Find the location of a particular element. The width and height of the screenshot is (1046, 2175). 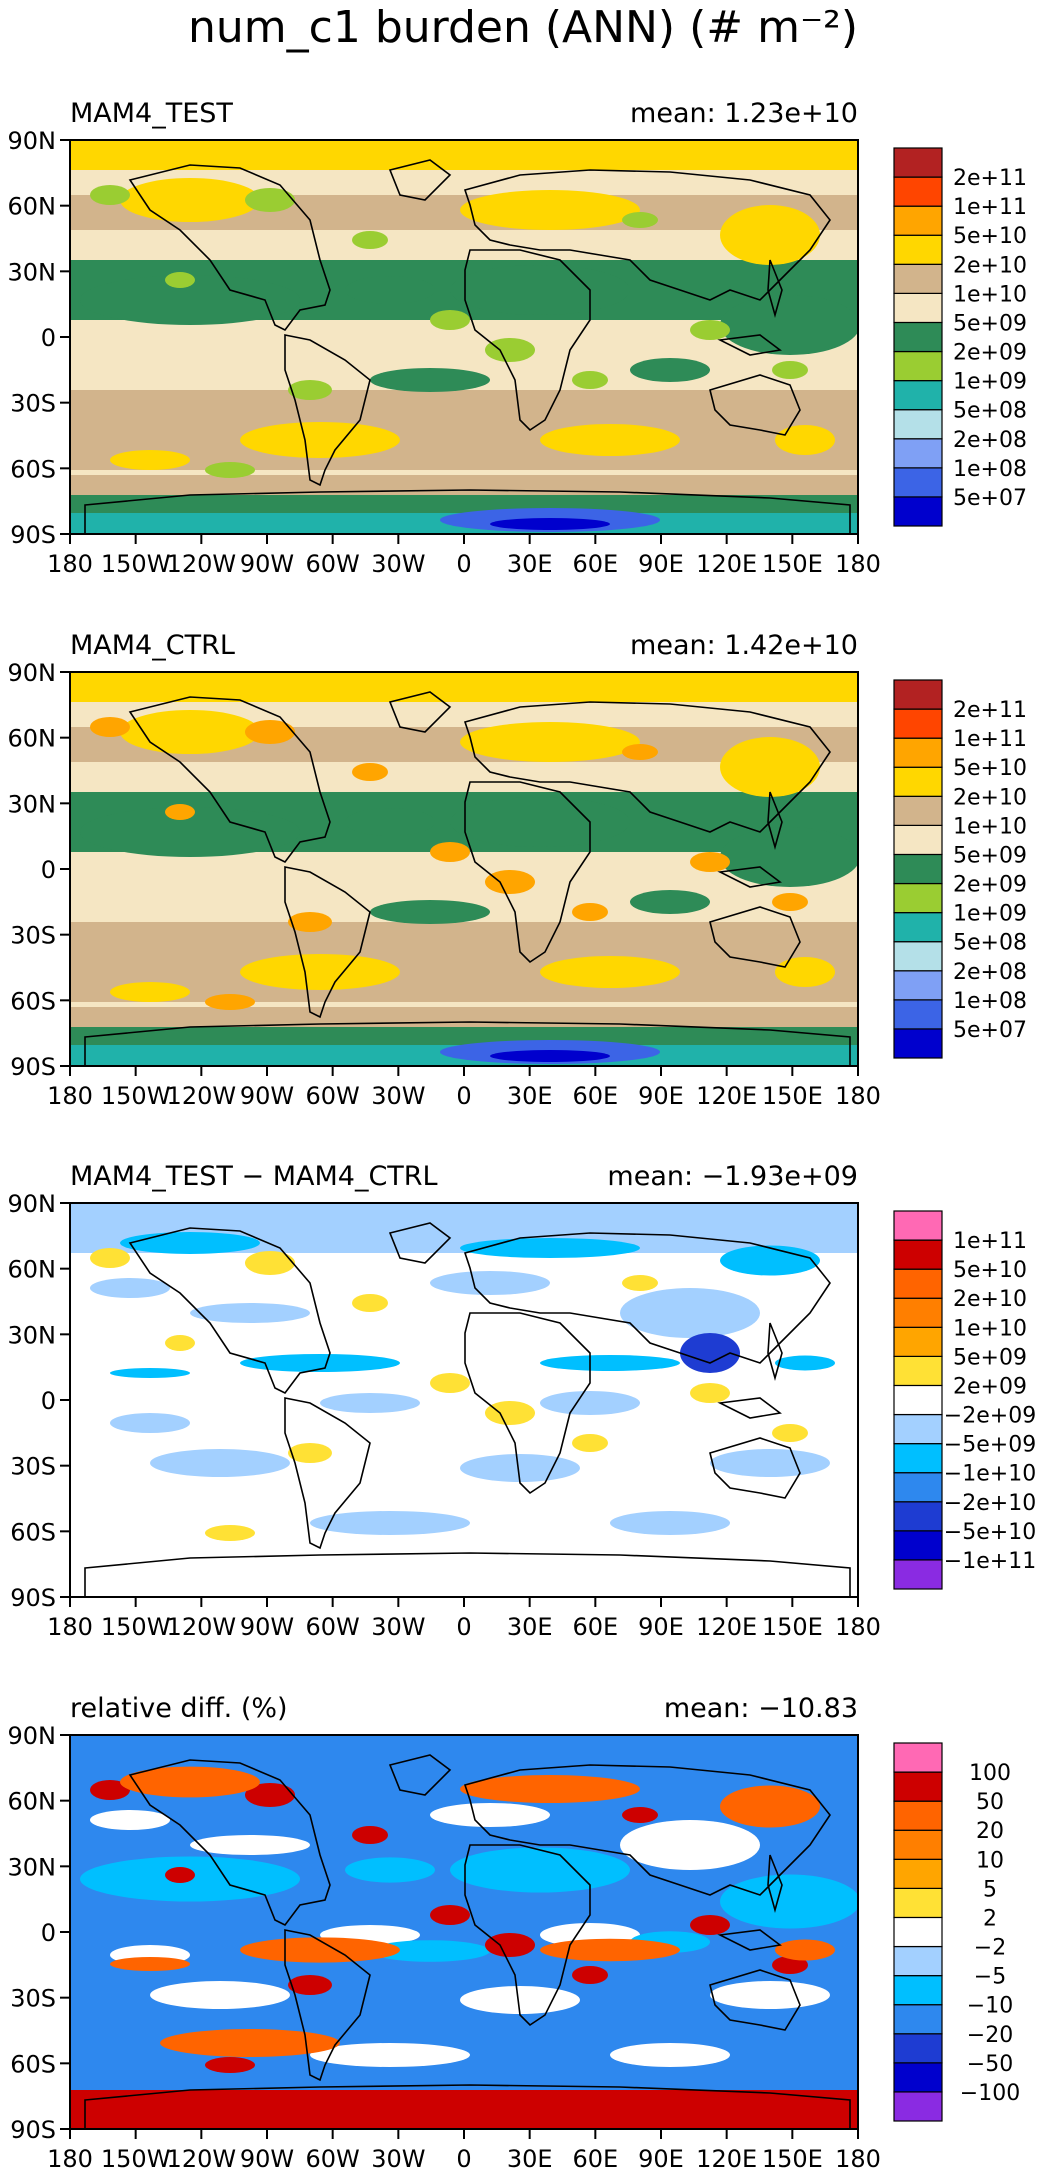

panel-mean: mean: −10.83 is located at coordinates (761, 1708).